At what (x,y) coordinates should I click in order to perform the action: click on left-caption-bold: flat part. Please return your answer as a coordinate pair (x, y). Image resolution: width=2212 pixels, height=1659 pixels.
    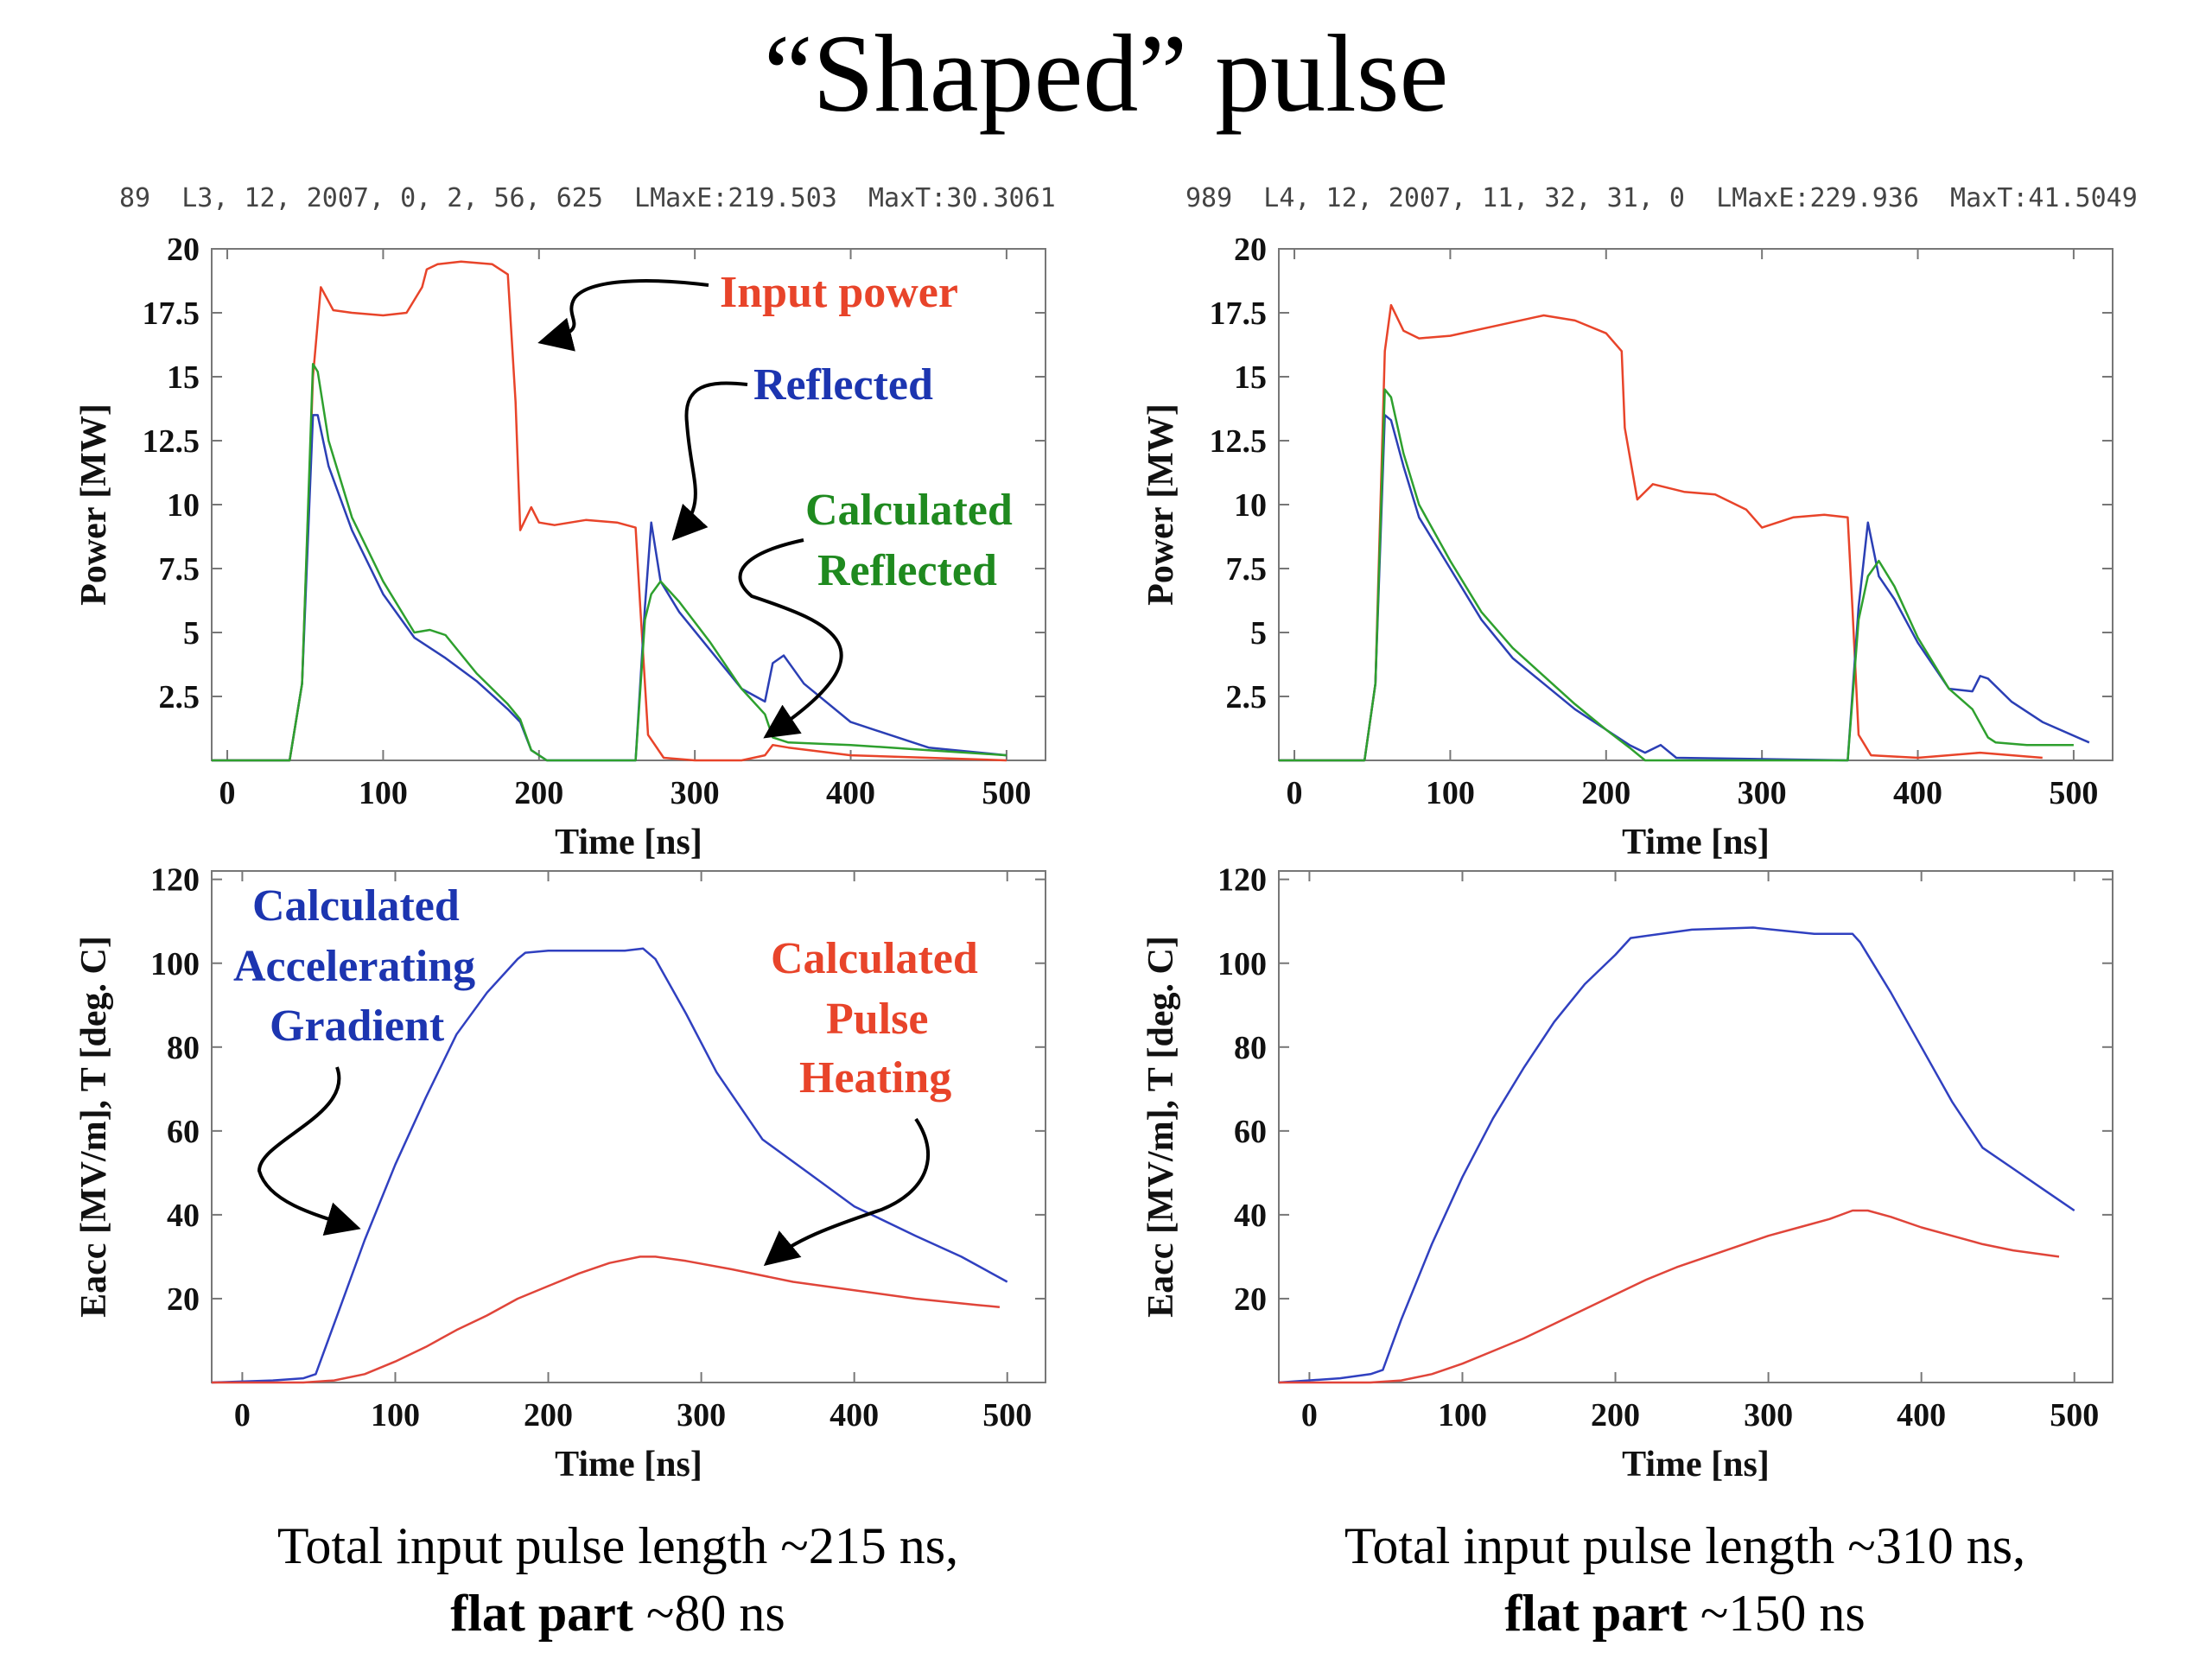
    Looking at the image, I should click on (541, 1613).